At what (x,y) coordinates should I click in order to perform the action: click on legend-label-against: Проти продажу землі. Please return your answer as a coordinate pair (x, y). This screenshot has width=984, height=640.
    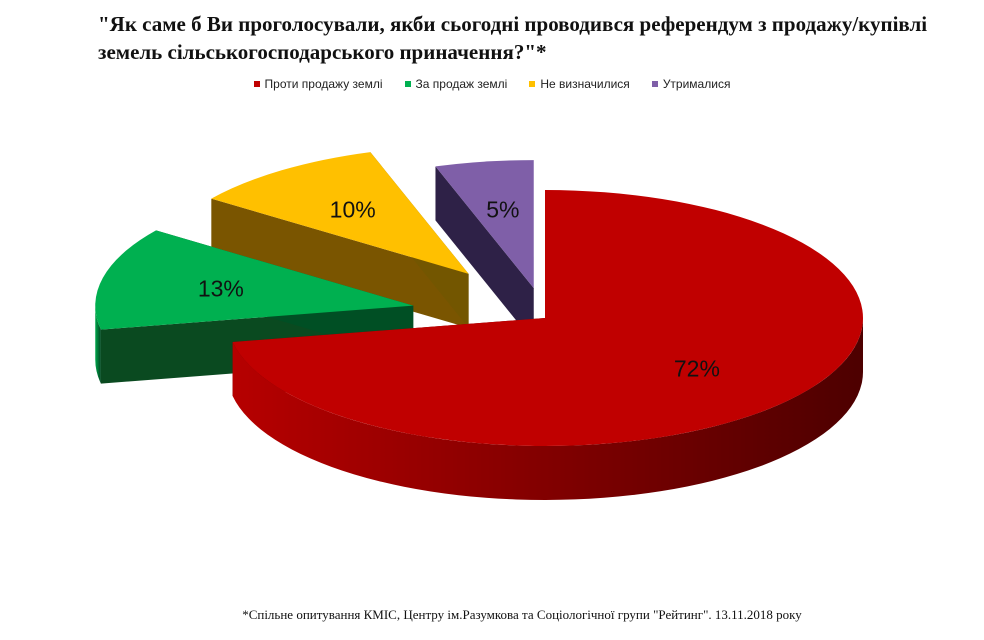
    Looking at the image, I should click on (323, 84).